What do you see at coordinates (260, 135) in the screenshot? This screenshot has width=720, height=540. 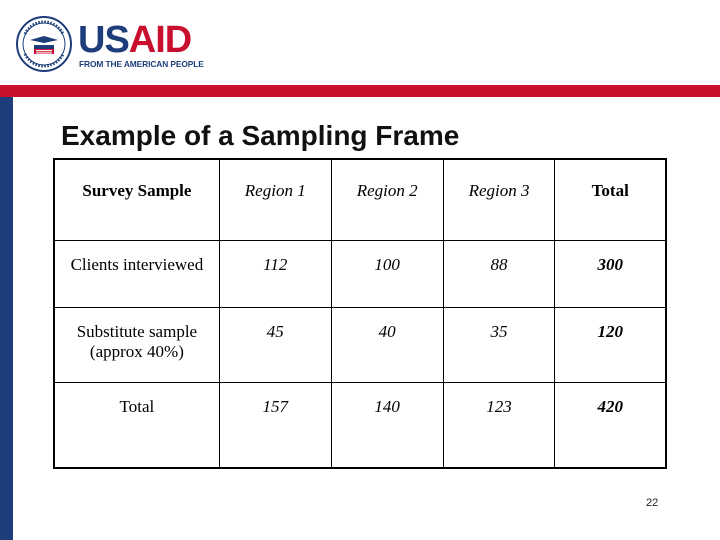 I see `slide-title: Example of a Sampling Frame` at bounding box center [260, 135].